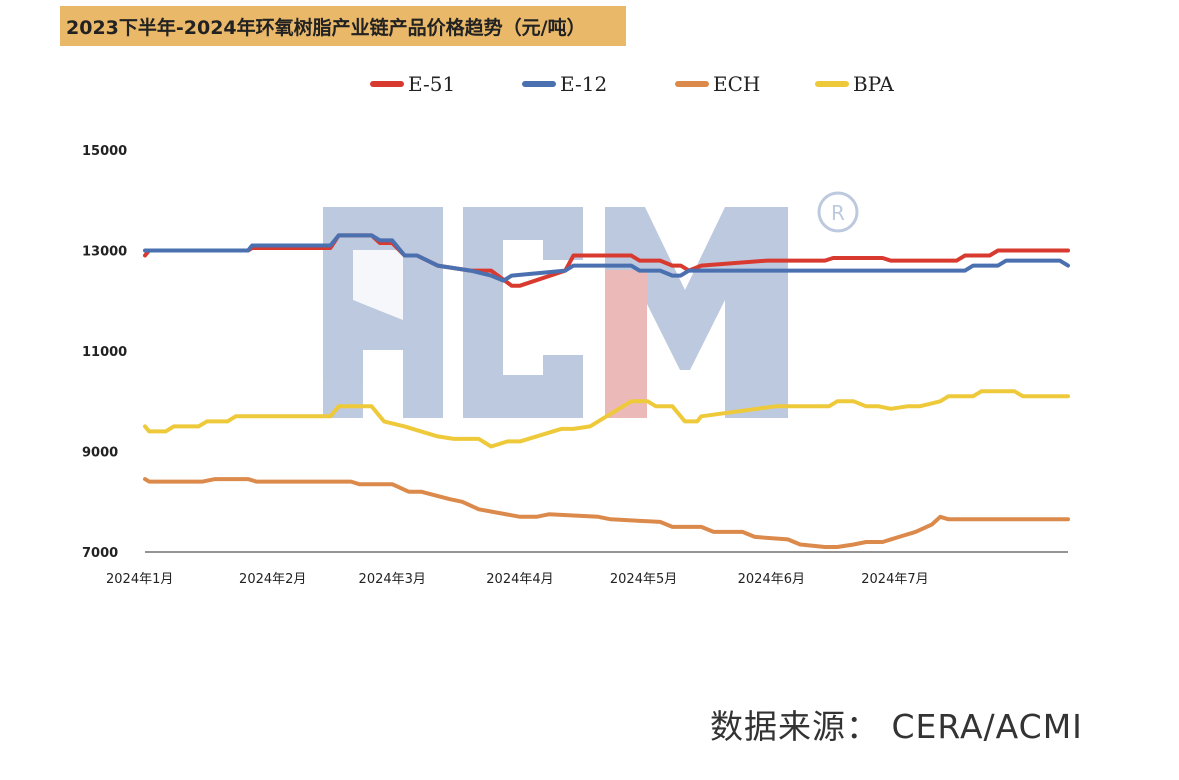  Describe the element at coordinates (737, 84) in the screenshot. I see `legend-label-ech: ECH` at that location.